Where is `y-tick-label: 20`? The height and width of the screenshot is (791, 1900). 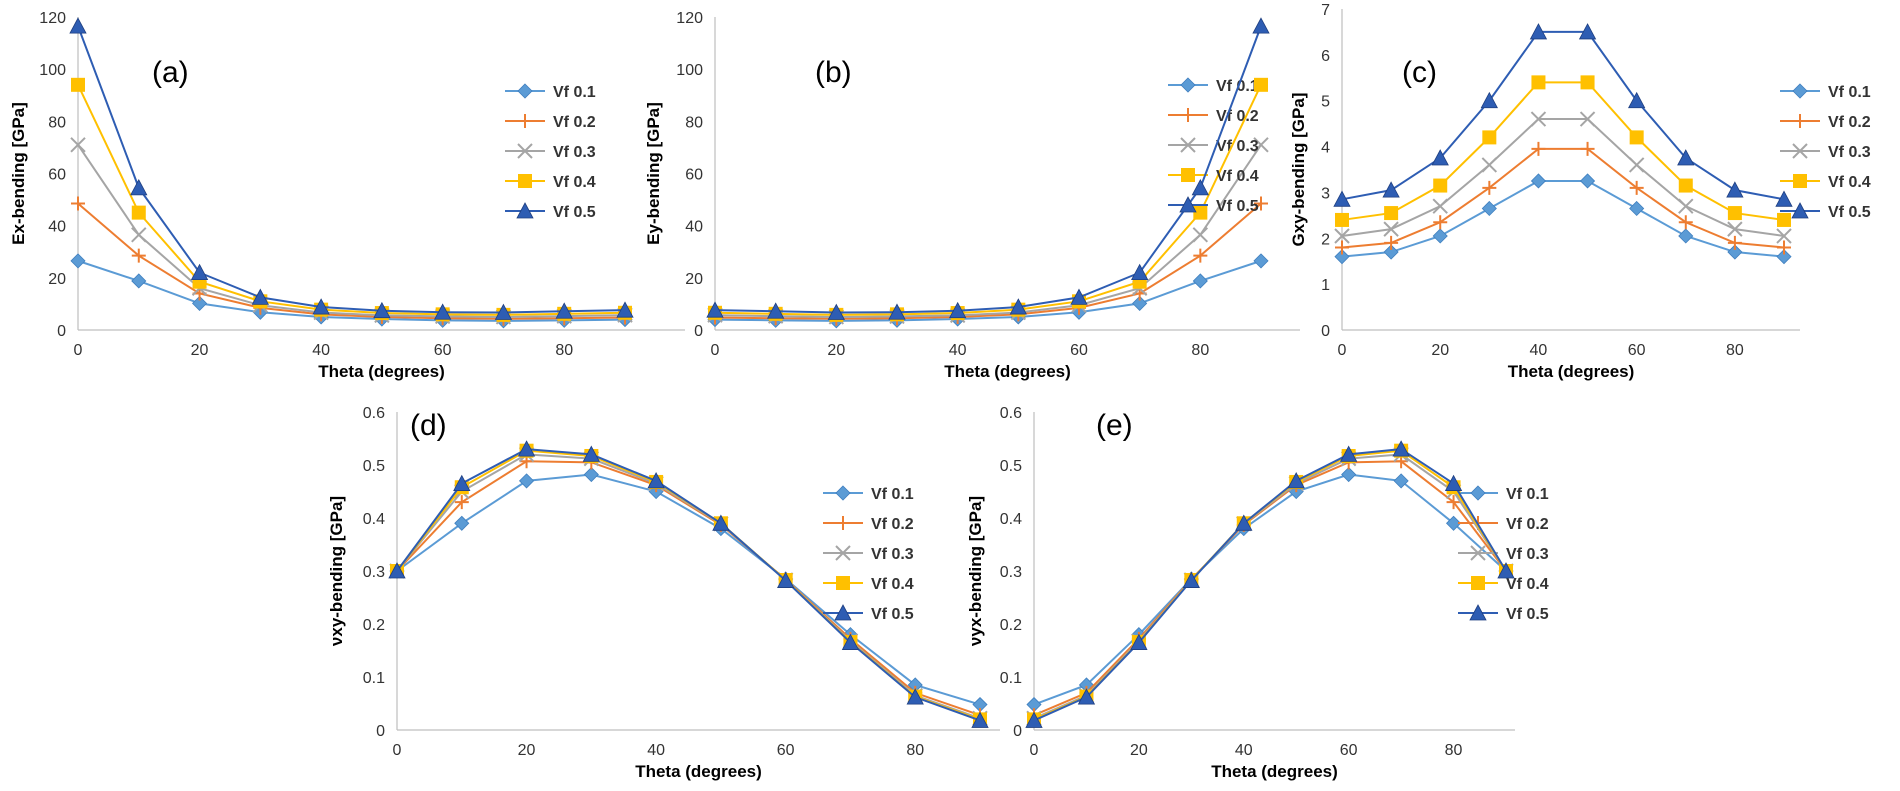 y-tick-label: 20 is located at coordinates (694, 279).